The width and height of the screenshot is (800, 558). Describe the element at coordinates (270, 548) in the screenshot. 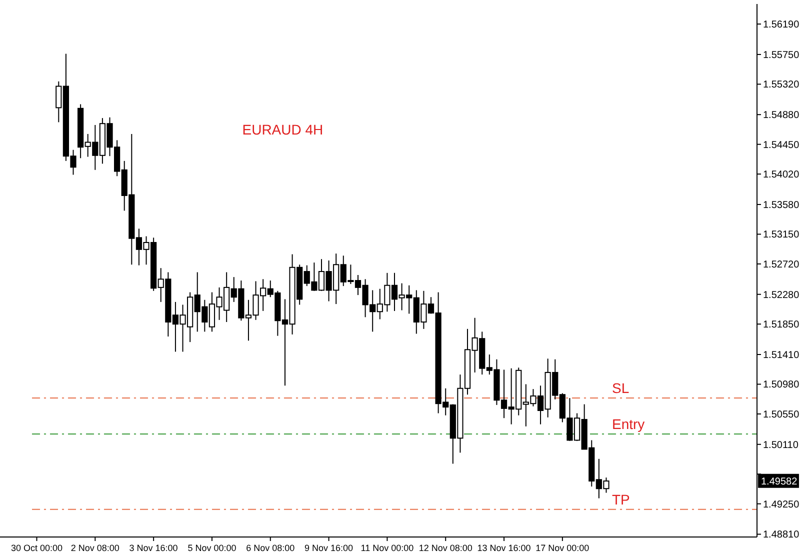

I see `x-tick-label: 6 Nov 08:00` at that location.